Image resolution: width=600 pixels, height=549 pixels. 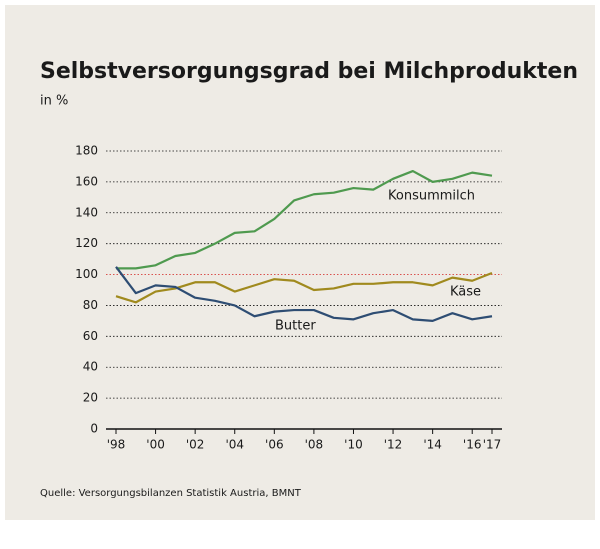 I want to click on x-tick-label: '02, so click(x=195, y=445).